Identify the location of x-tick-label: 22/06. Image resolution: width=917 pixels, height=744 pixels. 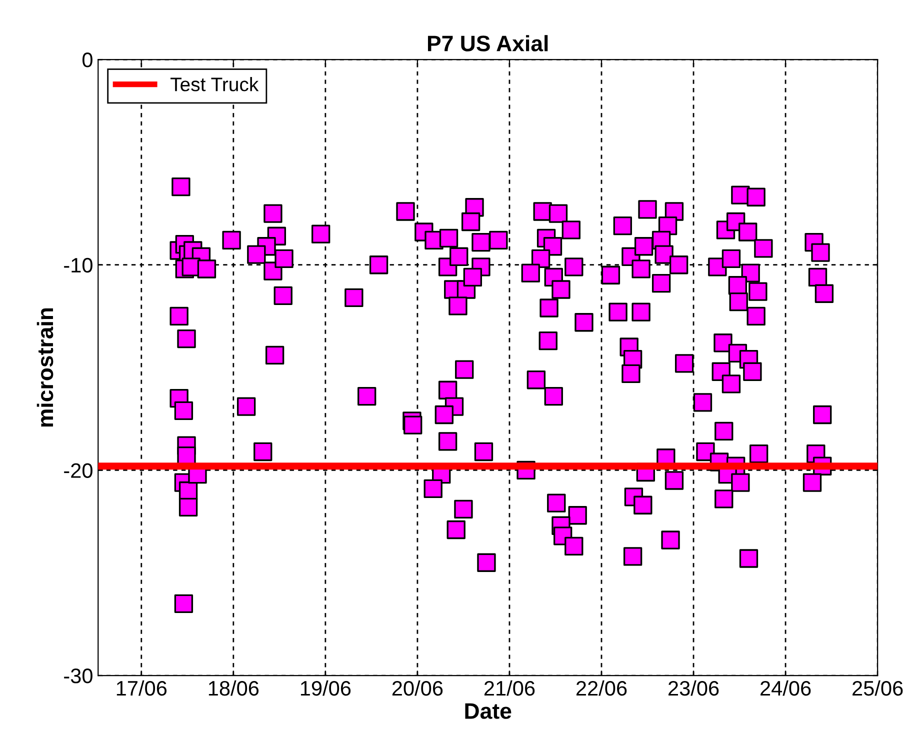
(601, 688).